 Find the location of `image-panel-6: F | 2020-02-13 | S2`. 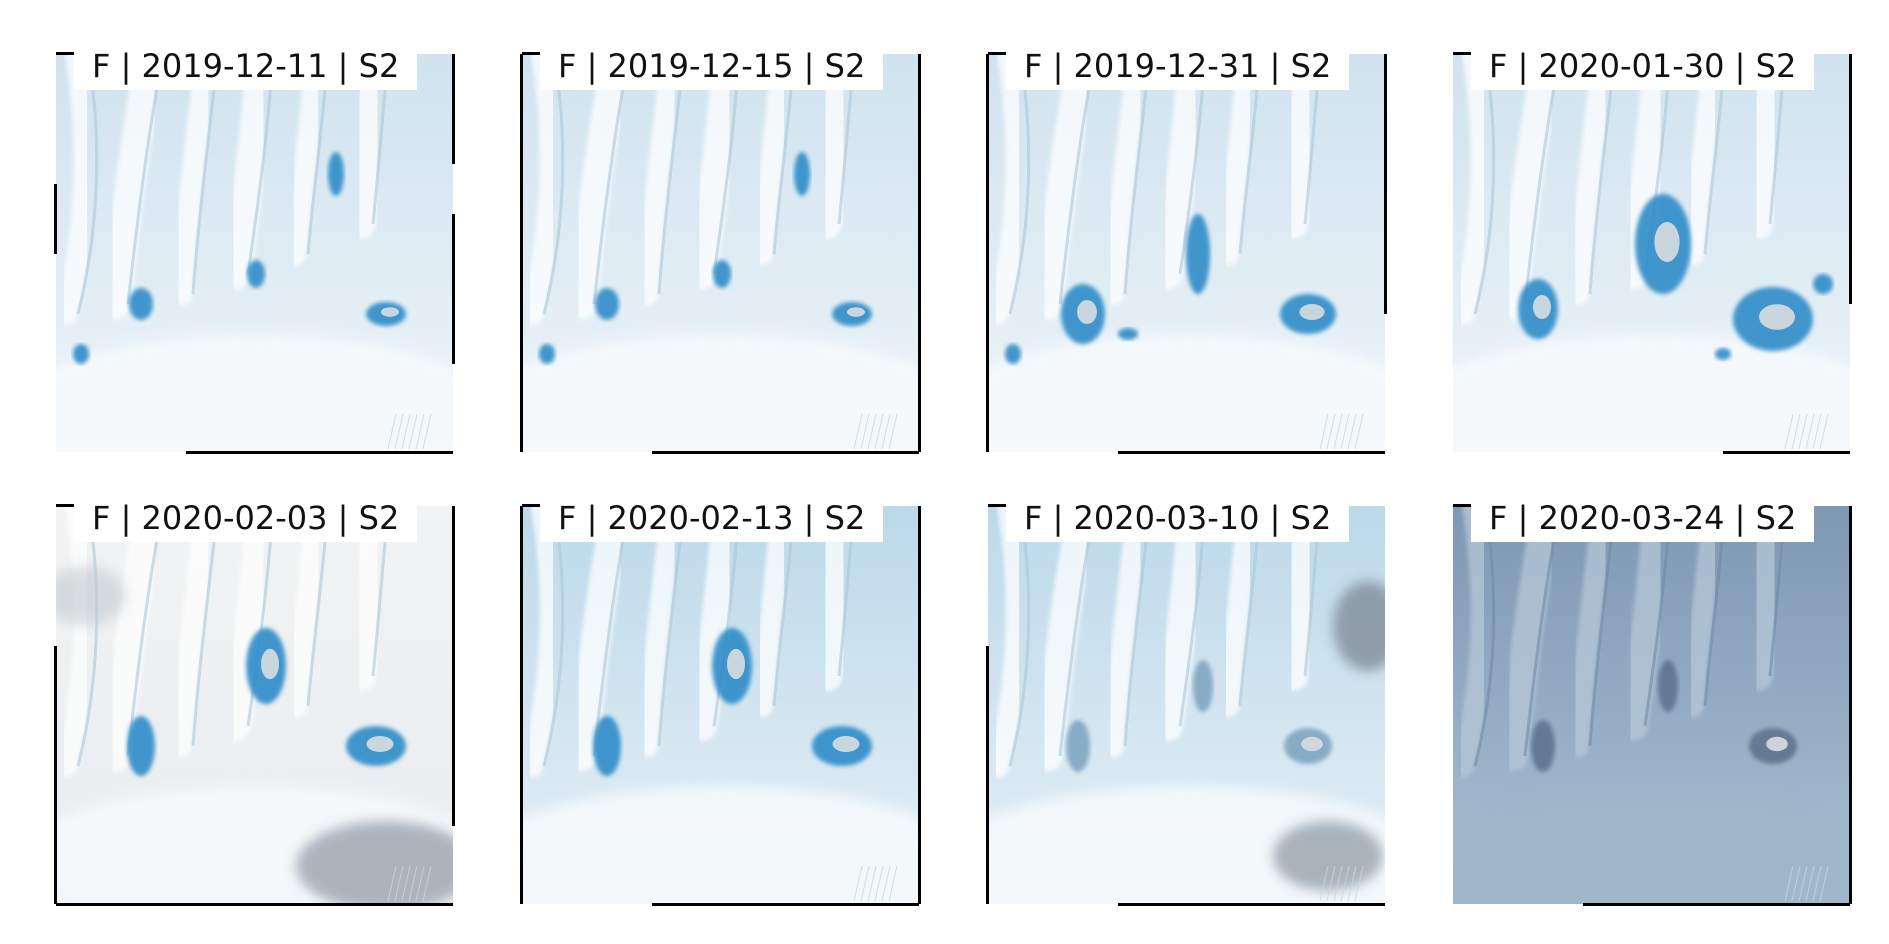

image-panel-6: F | 2020-02-13 | S2 is located at coordinates (720, 700).